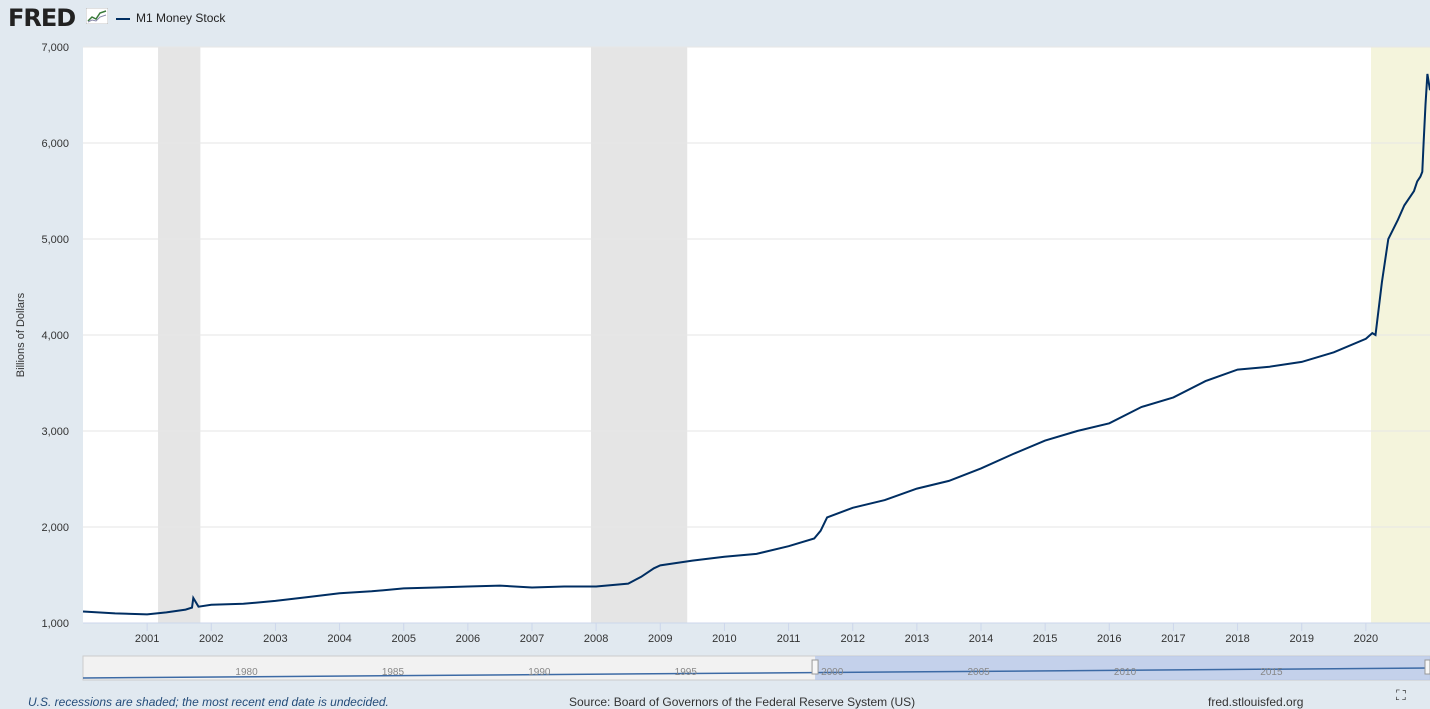 This screenshot has width=1430, height=709. What do you see at coordinates (1125, 672) in the screenshot?
I see `navigator-tick-label: 2010` at bounding box center [1125, 672].